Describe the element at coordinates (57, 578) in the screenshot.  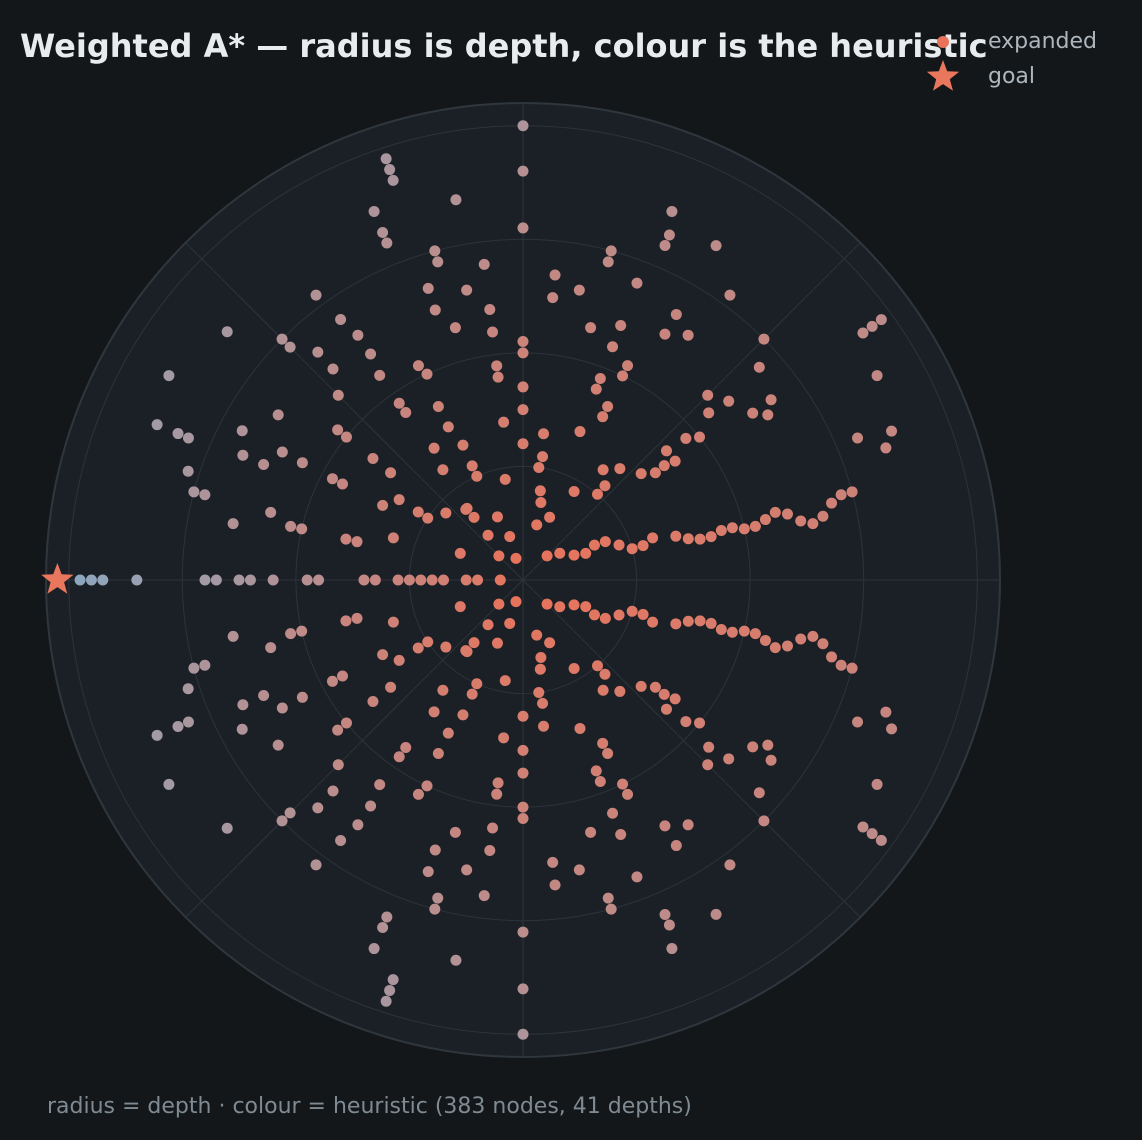
I see `goal-marker` at that location.